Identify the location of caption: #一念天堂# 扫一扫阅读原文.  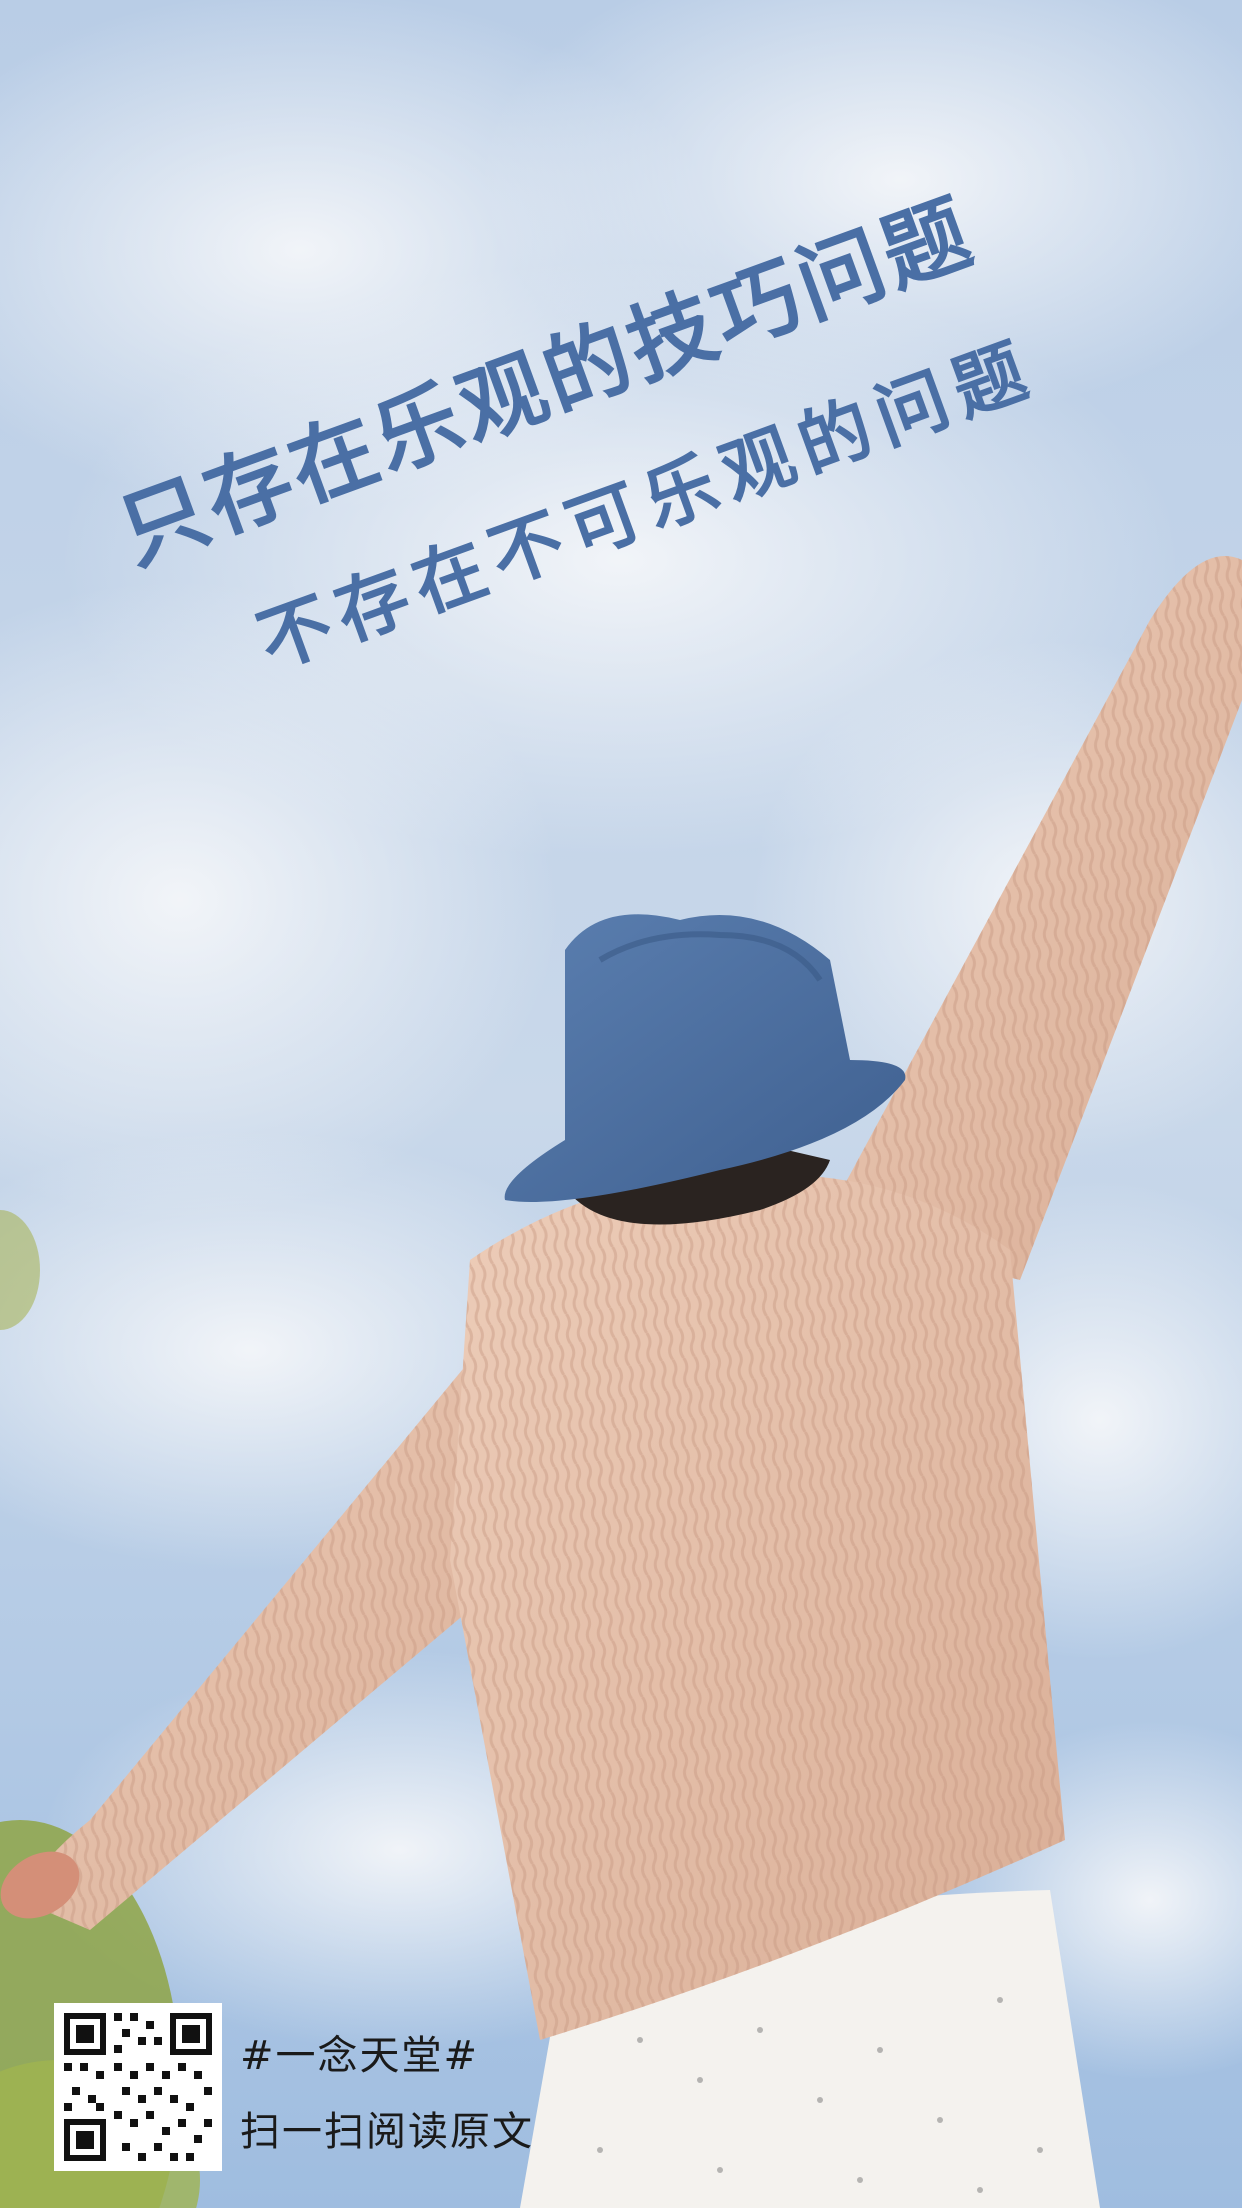
(387, 2094).